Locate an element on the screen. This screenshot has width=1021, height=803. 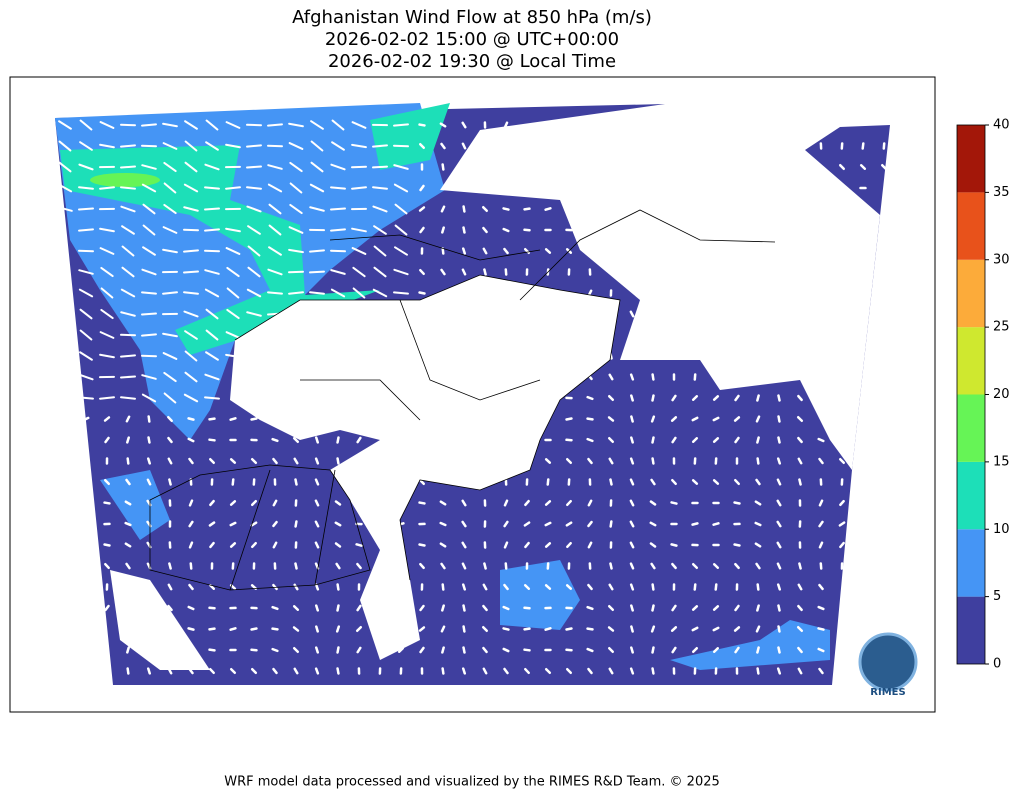
colorbar-tick-label: 10 is located at coordinates (1001, 529).